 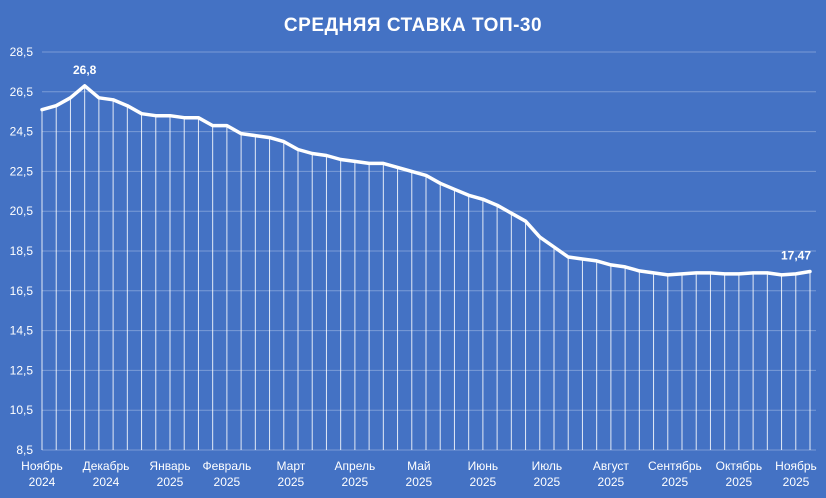 What do you see at coordinates (22, 291) in the screenshot?
I see `y-tick-label: 16,5` at bounding box center [22, 291].